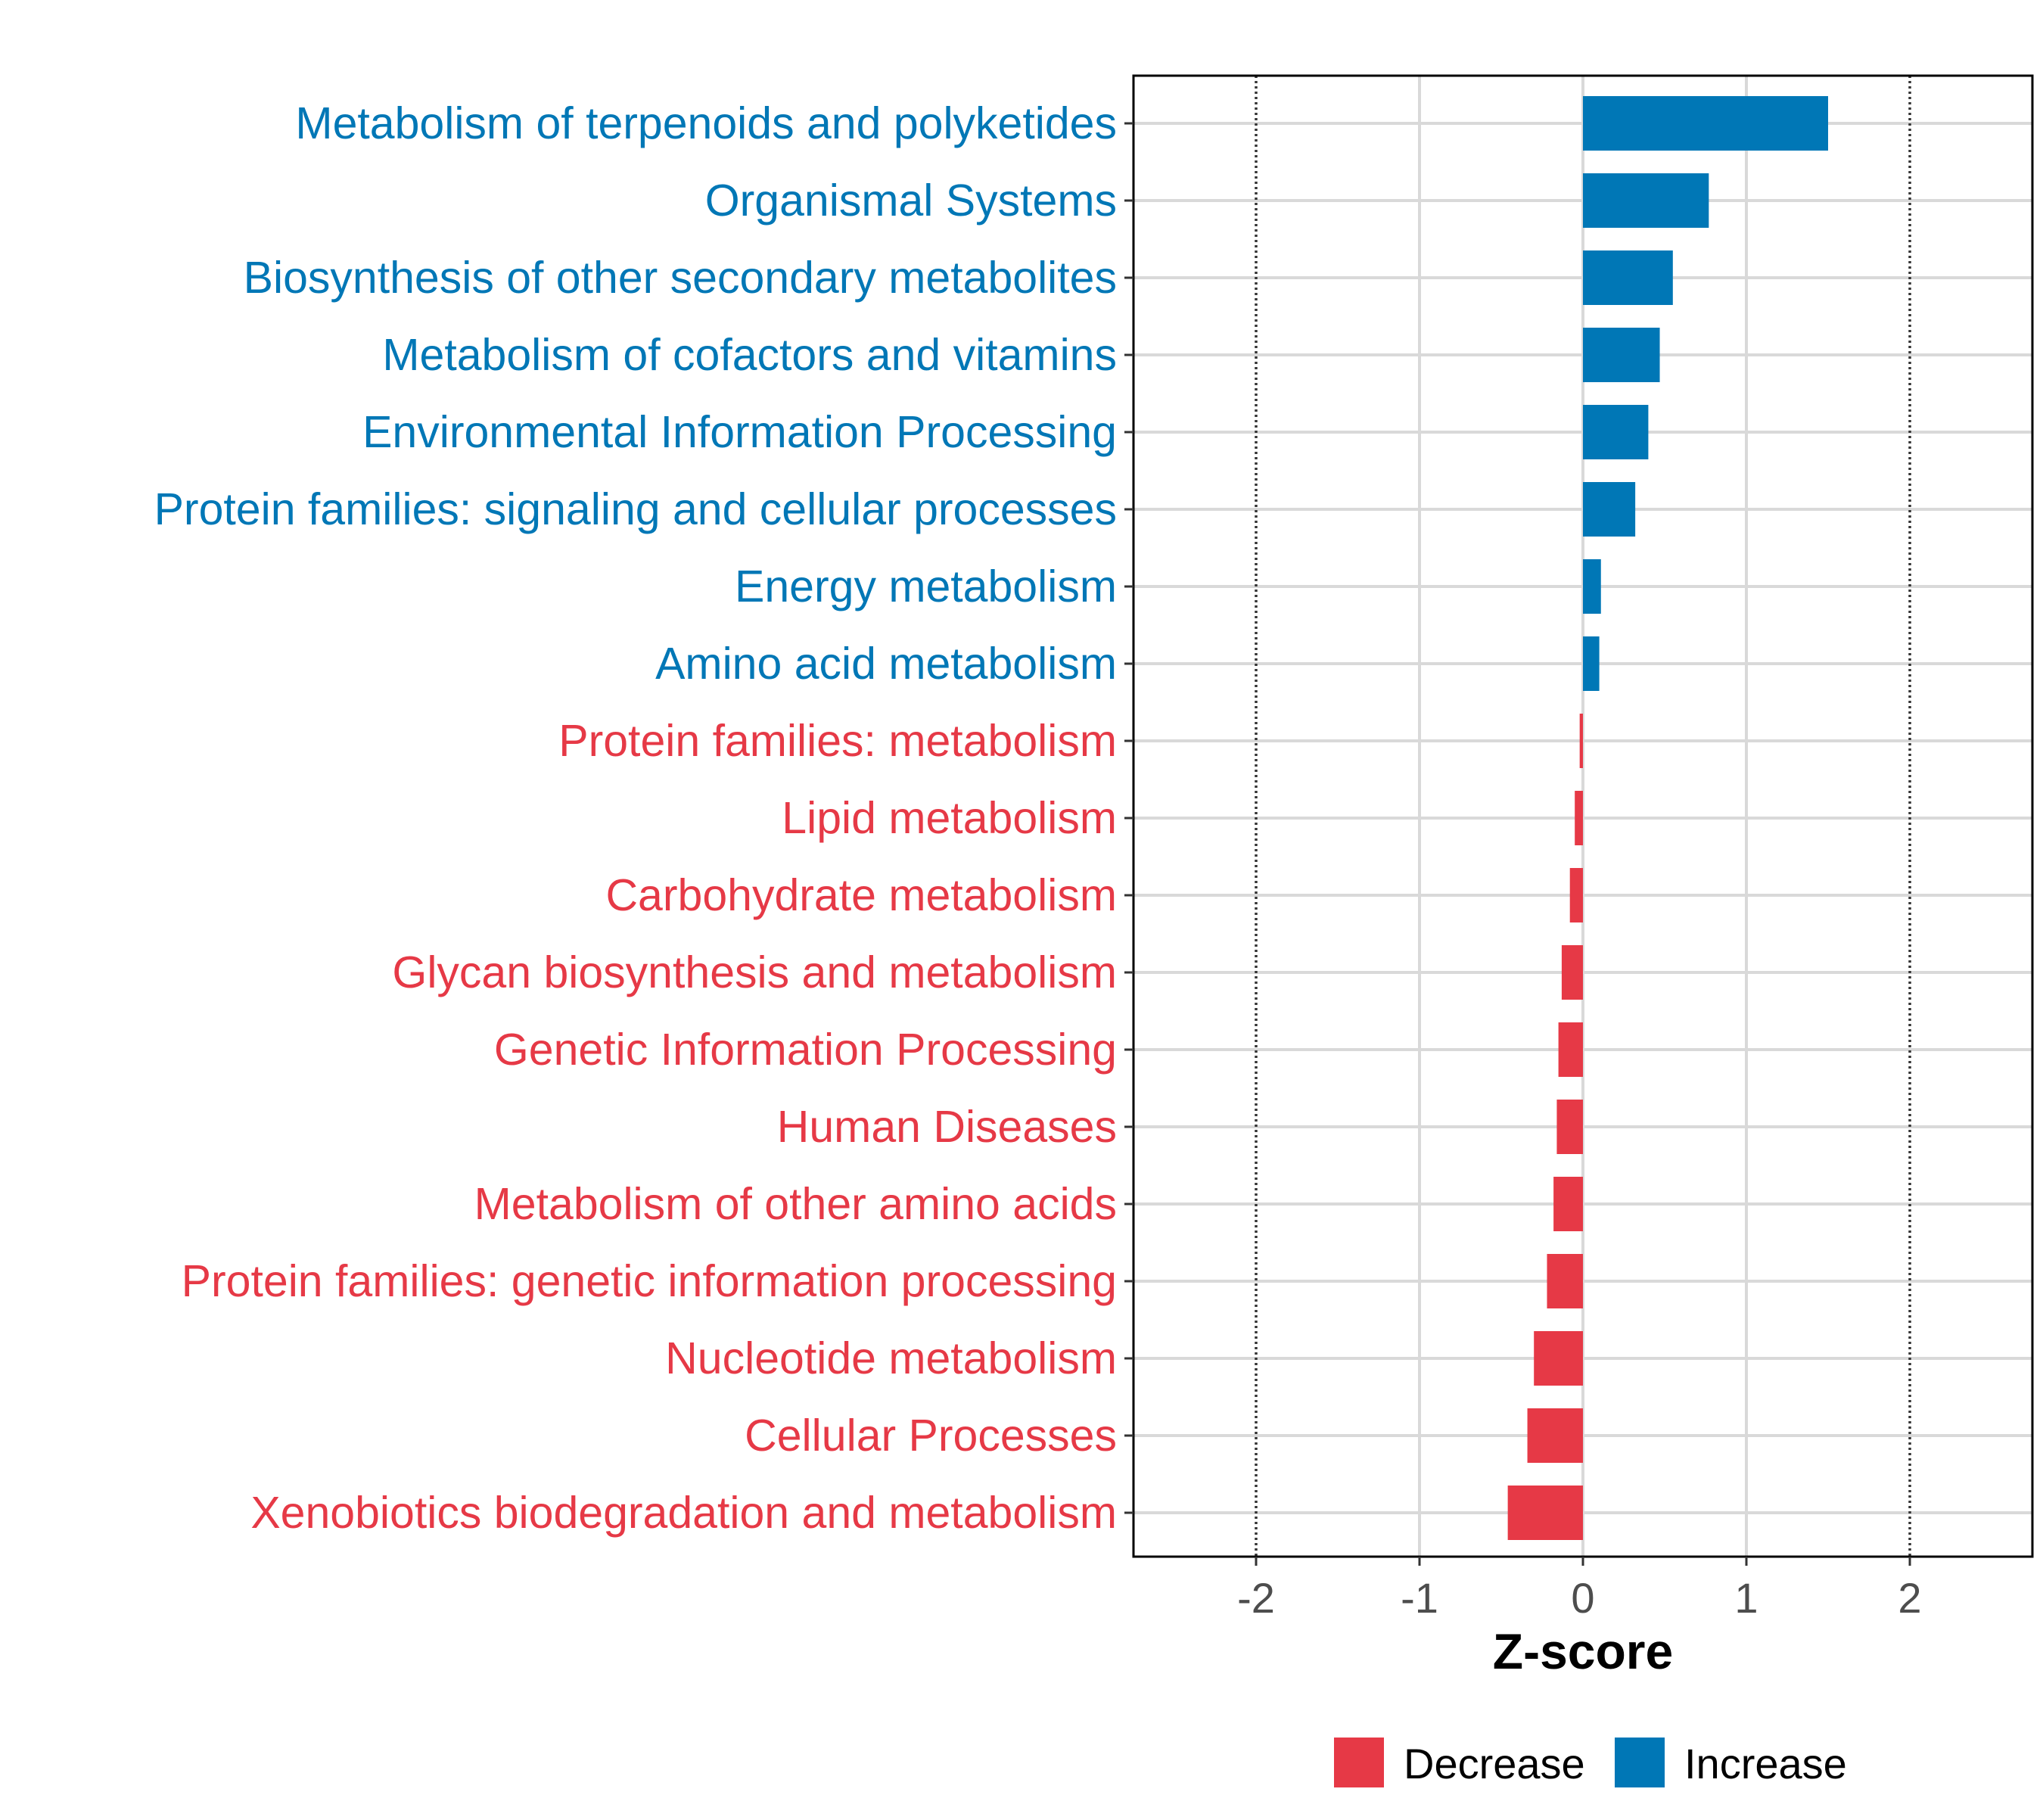 The height and width of the screenshot is (1820, 2043). What do you see at coordinates (891, 1358) in the screenshot?
I see `y-tick-label: Nucleotide metabolism` at bounding box center [891, 1358].